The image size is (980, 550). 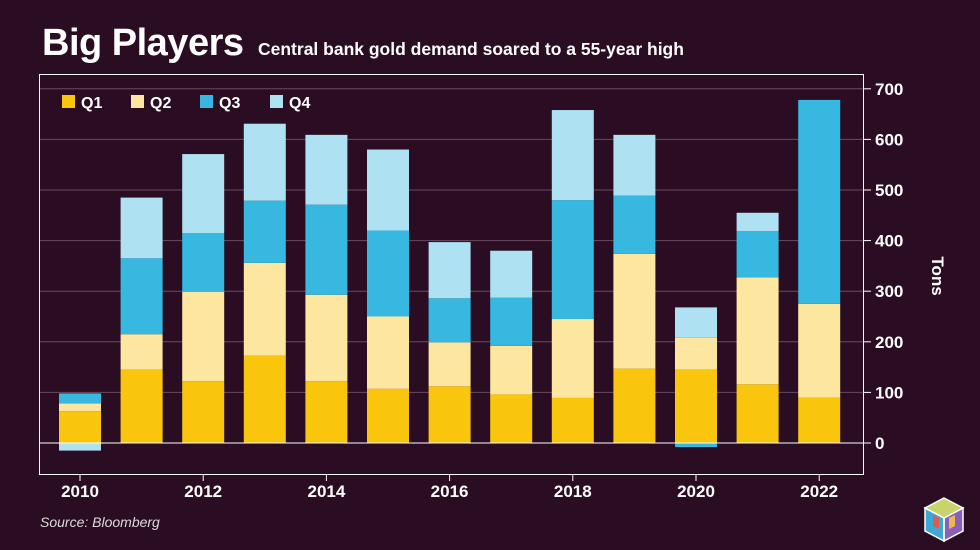 What do you see at coordinates (80, 491) in the screenshot?
I see `x-tick-label-2010: 2010` at bounding box center [80, 491].